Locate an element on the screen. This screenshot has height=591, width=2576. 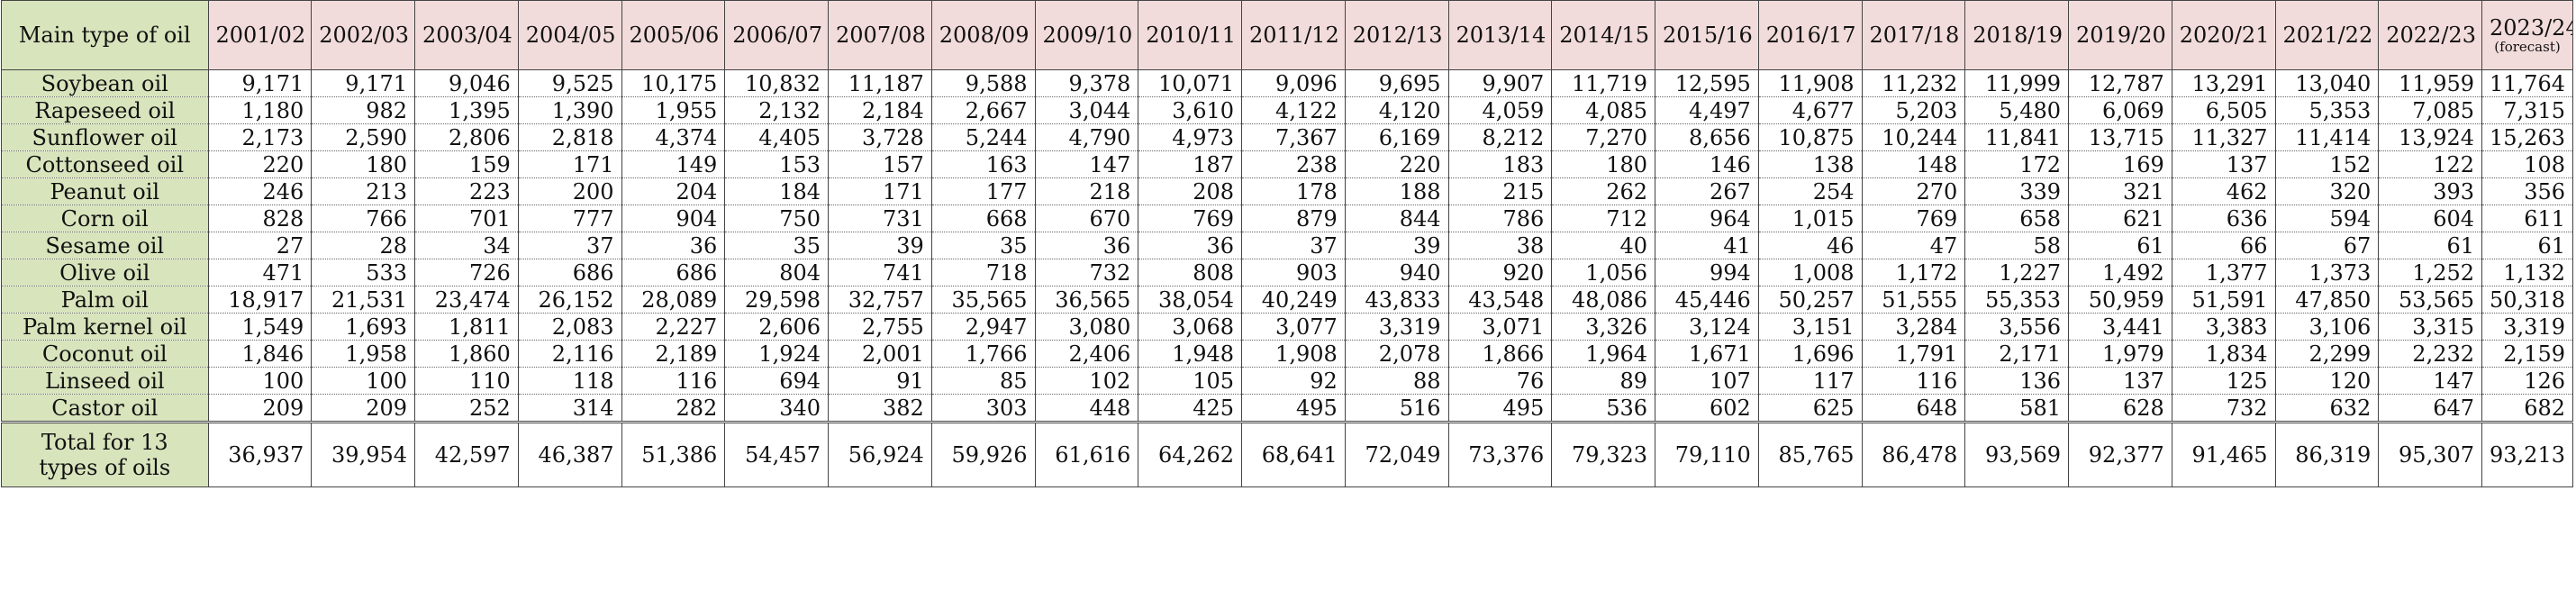
value-cell: 1,132 is located at coordinates (2527, 272).